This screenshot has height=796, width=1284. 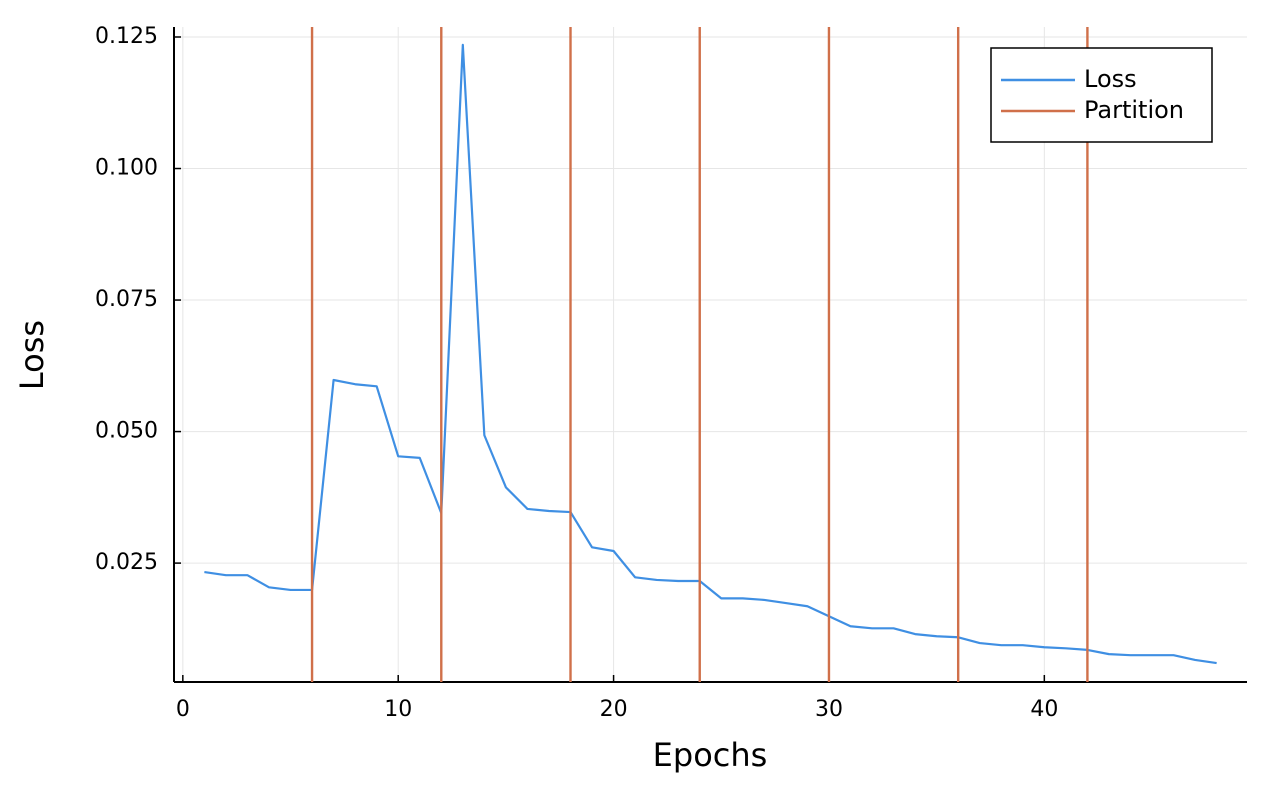 What do you see at coordinates (126, 562) in the screenshot?
I see `y-tick-label: 0.025` at bounding box center [126, 562].